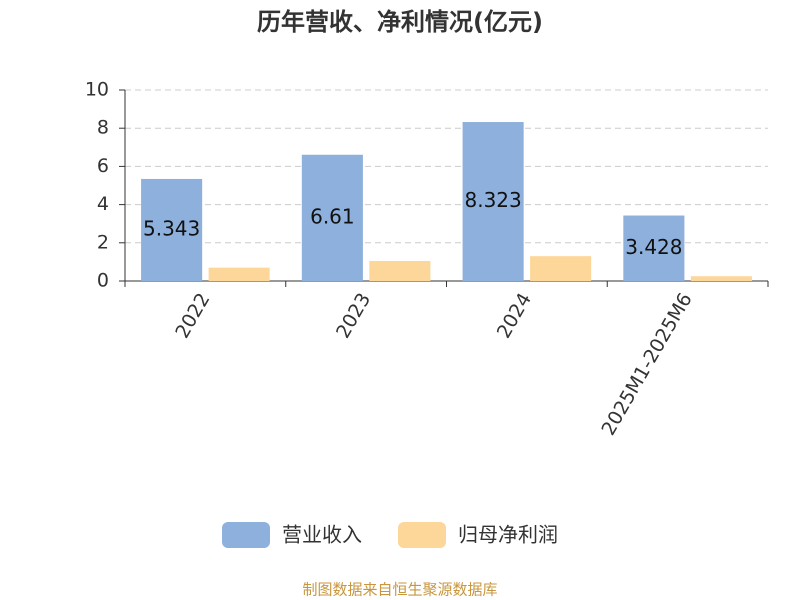 This screenshot has width=800, height=600. I want to click on x-tick-label: 2023, so click(353, 315).